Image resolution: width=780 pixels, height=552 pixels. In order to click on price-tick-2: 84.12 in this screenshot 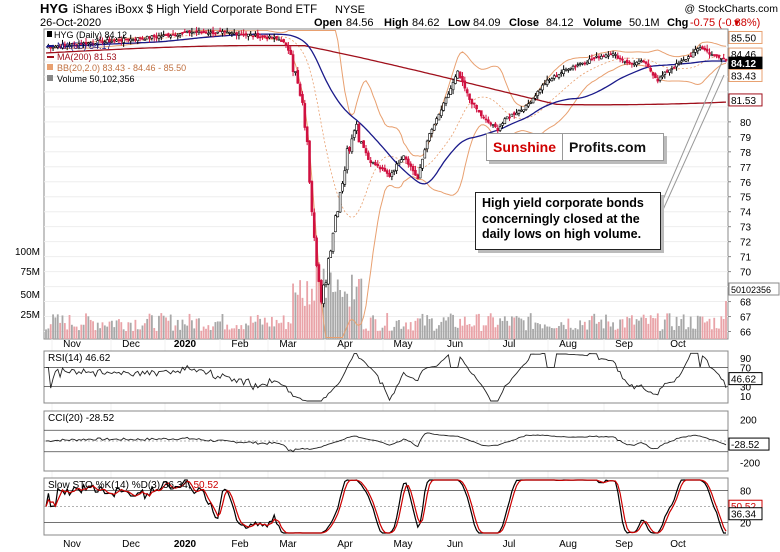, I will do `click(743, 64)`.